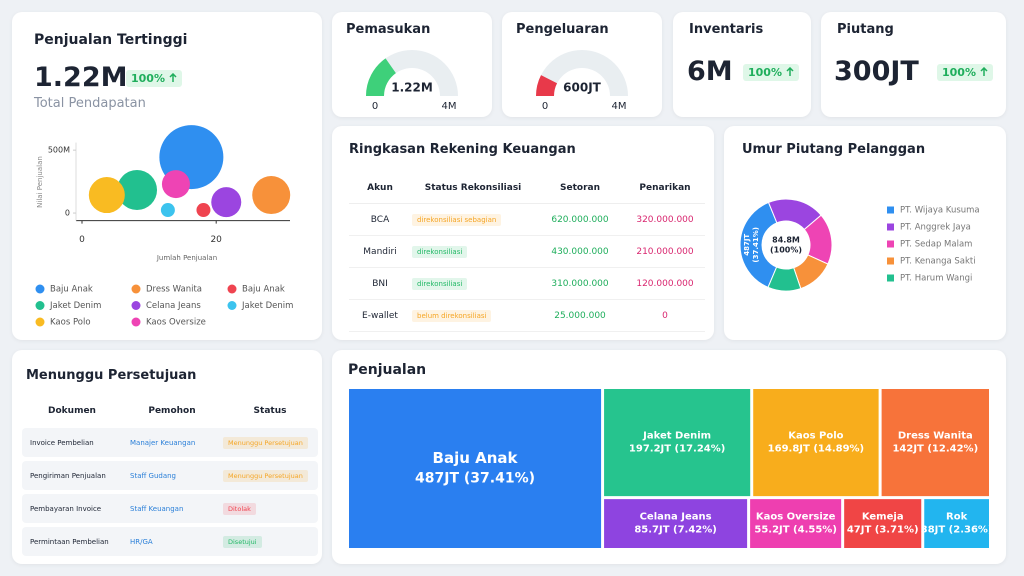  I want to click on cell-name: Kaos Oversize, so click(796, 517).